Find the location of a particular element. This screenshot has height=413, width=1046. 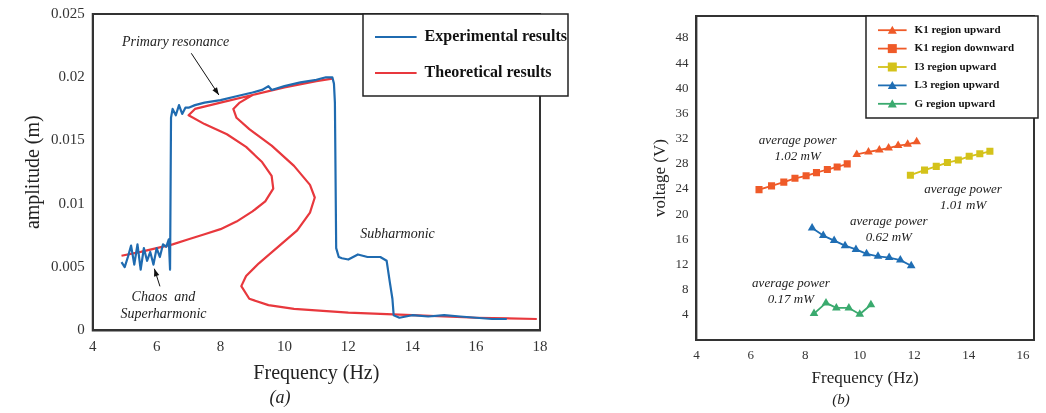

y-tick-label: 40 is located at coordinates (682, 87).